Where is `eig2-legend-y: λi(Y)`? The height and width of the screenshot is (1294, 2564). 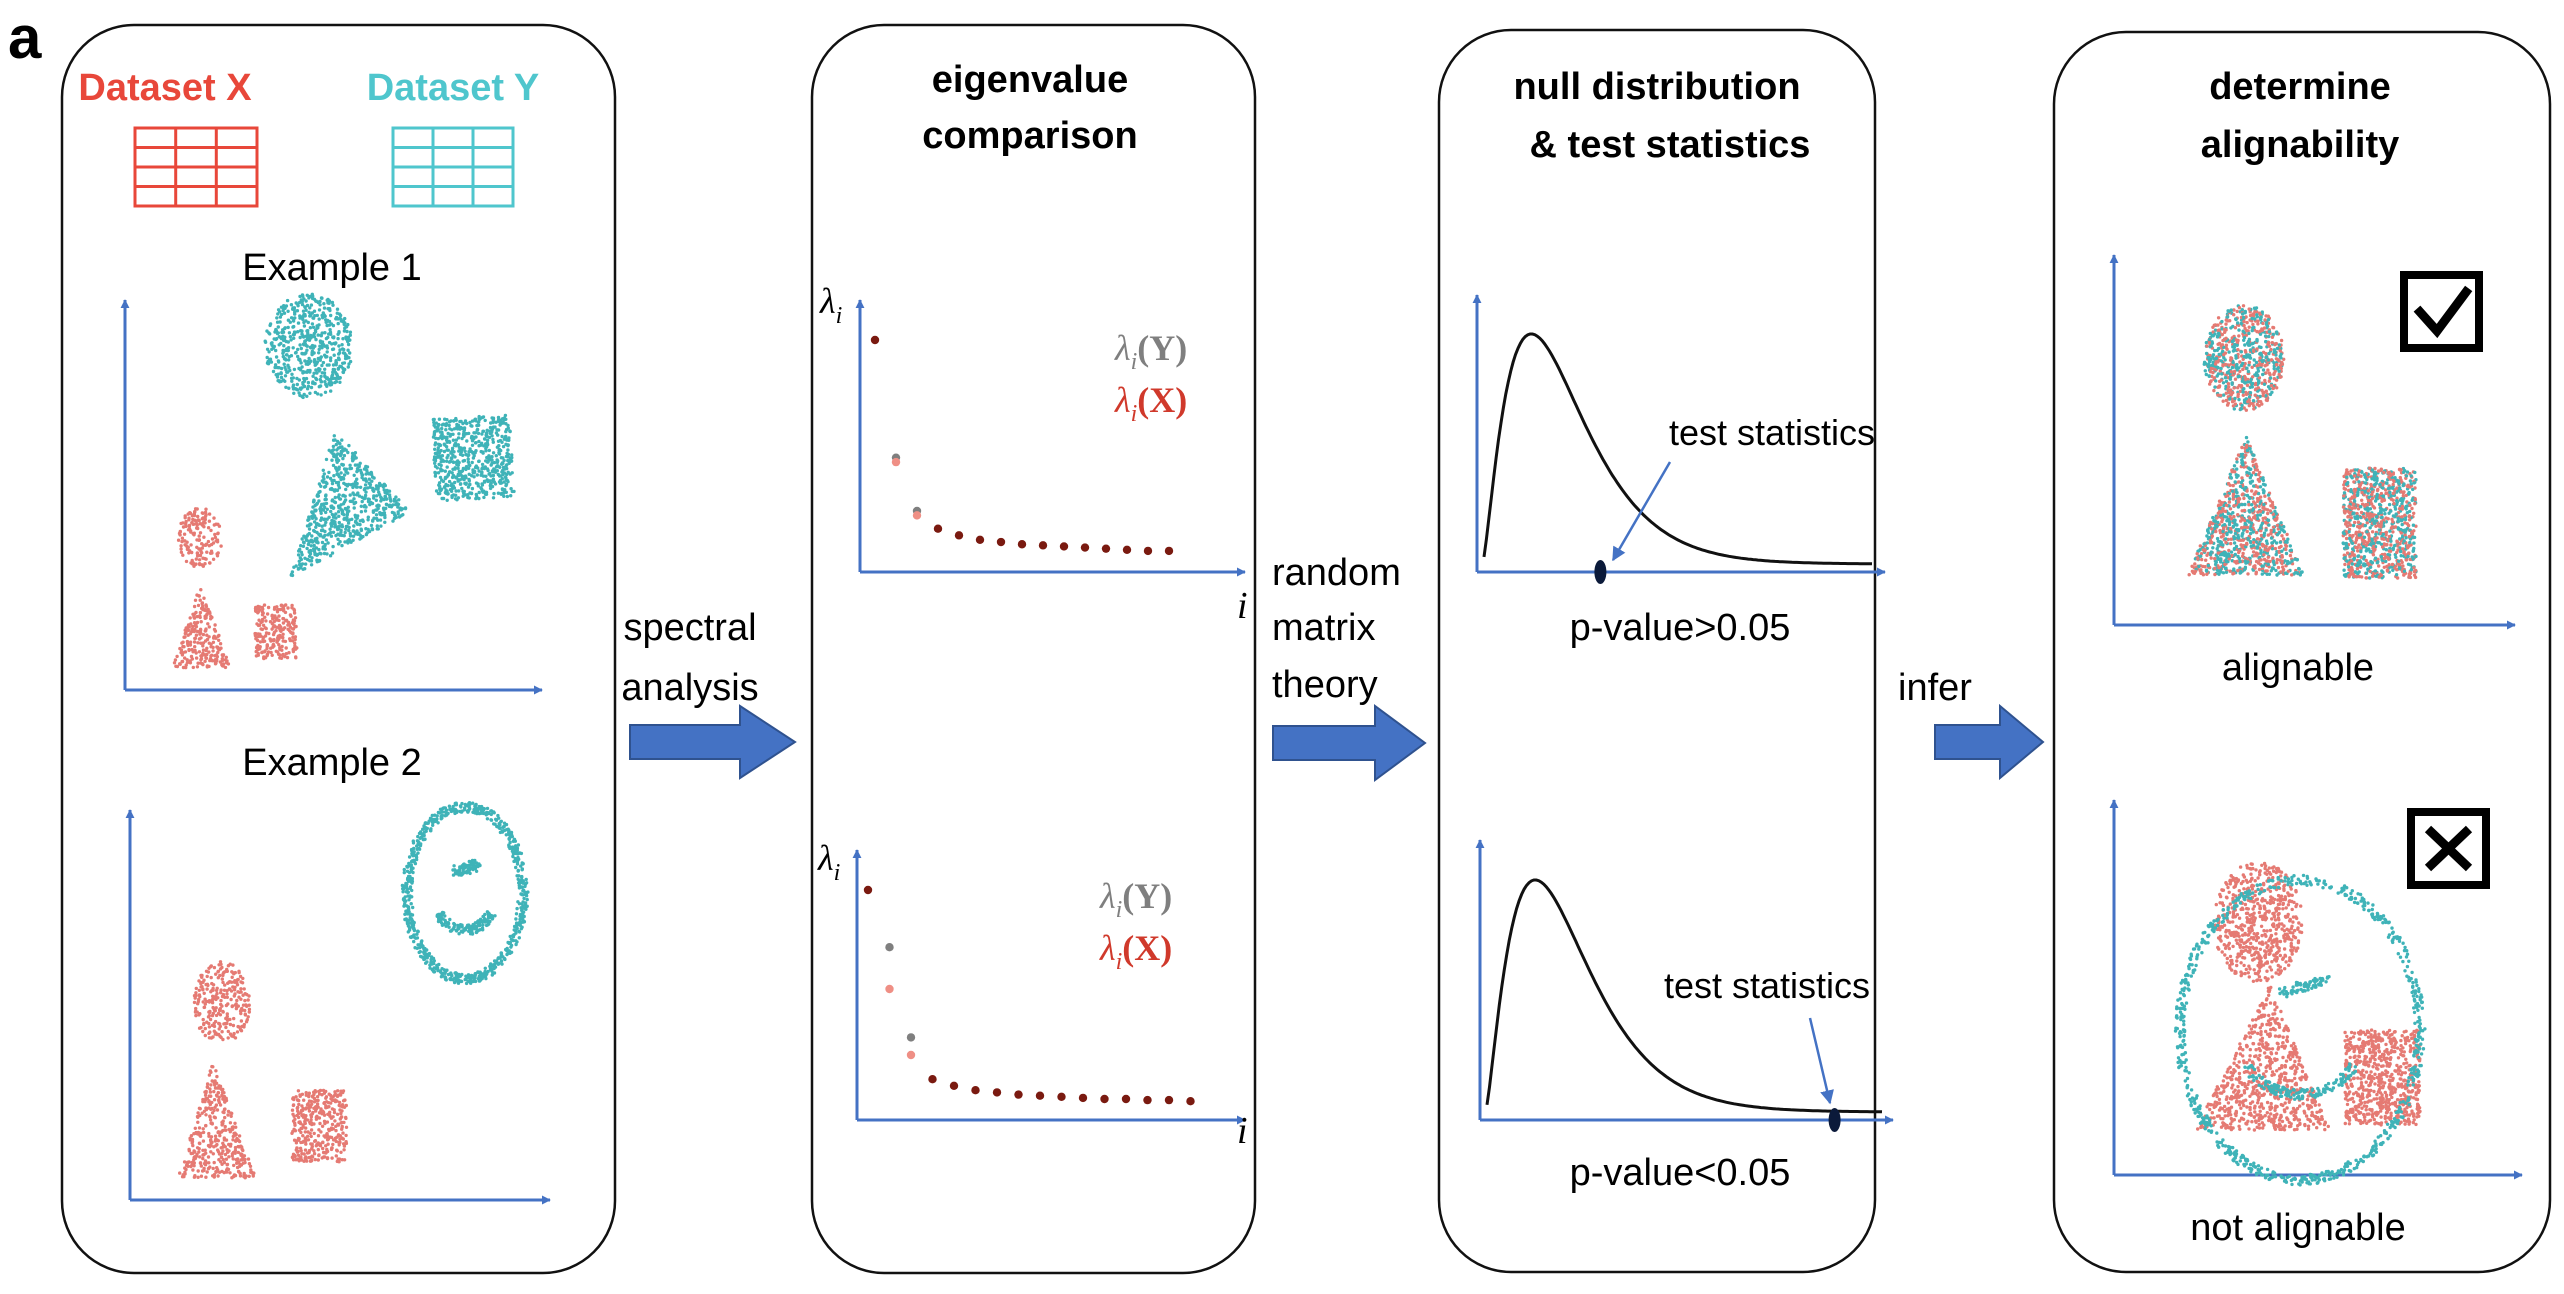
eig2-legend-y: λi(Y) is located at coordinates (1135, 899).